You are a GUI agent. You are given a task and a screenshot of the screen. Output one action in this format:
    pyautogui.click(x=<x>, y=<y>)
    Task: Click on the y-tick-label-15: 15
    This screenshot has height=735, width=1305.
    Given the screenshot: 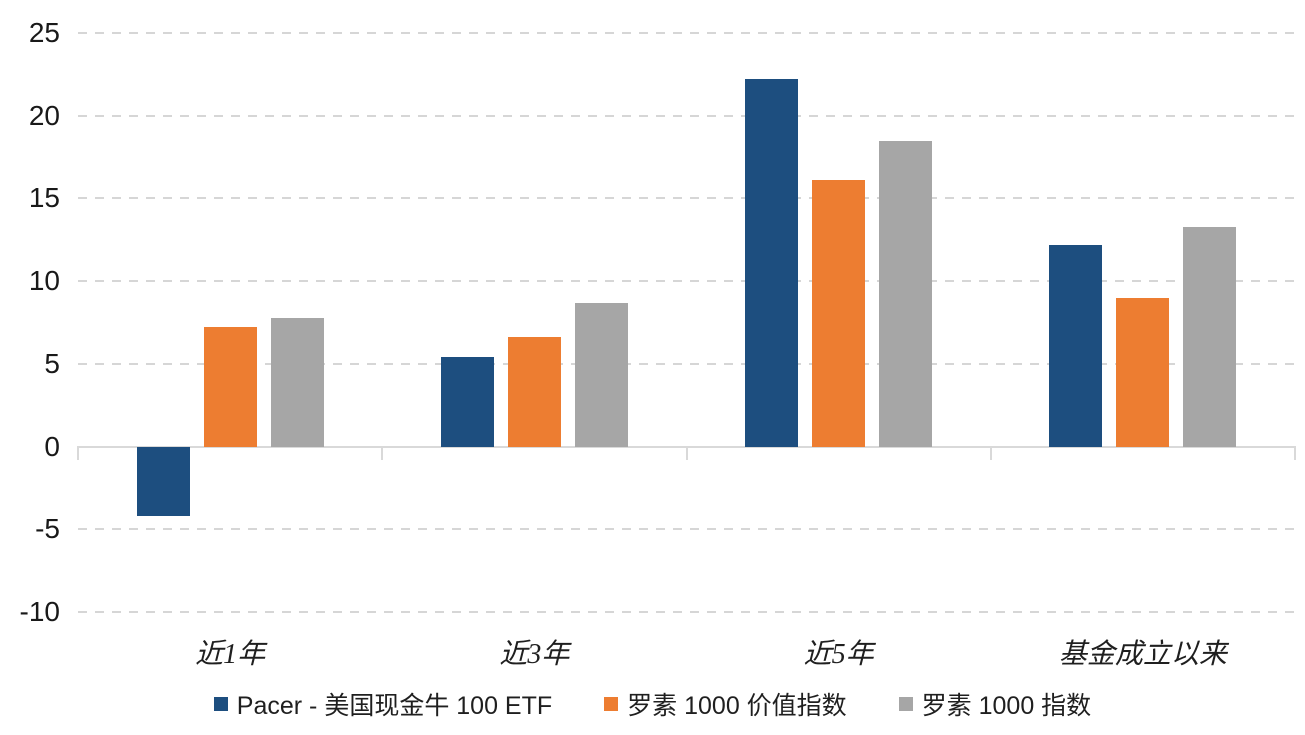 What is the action you would take?
    pyautogui.click(x=44, y=198)
    